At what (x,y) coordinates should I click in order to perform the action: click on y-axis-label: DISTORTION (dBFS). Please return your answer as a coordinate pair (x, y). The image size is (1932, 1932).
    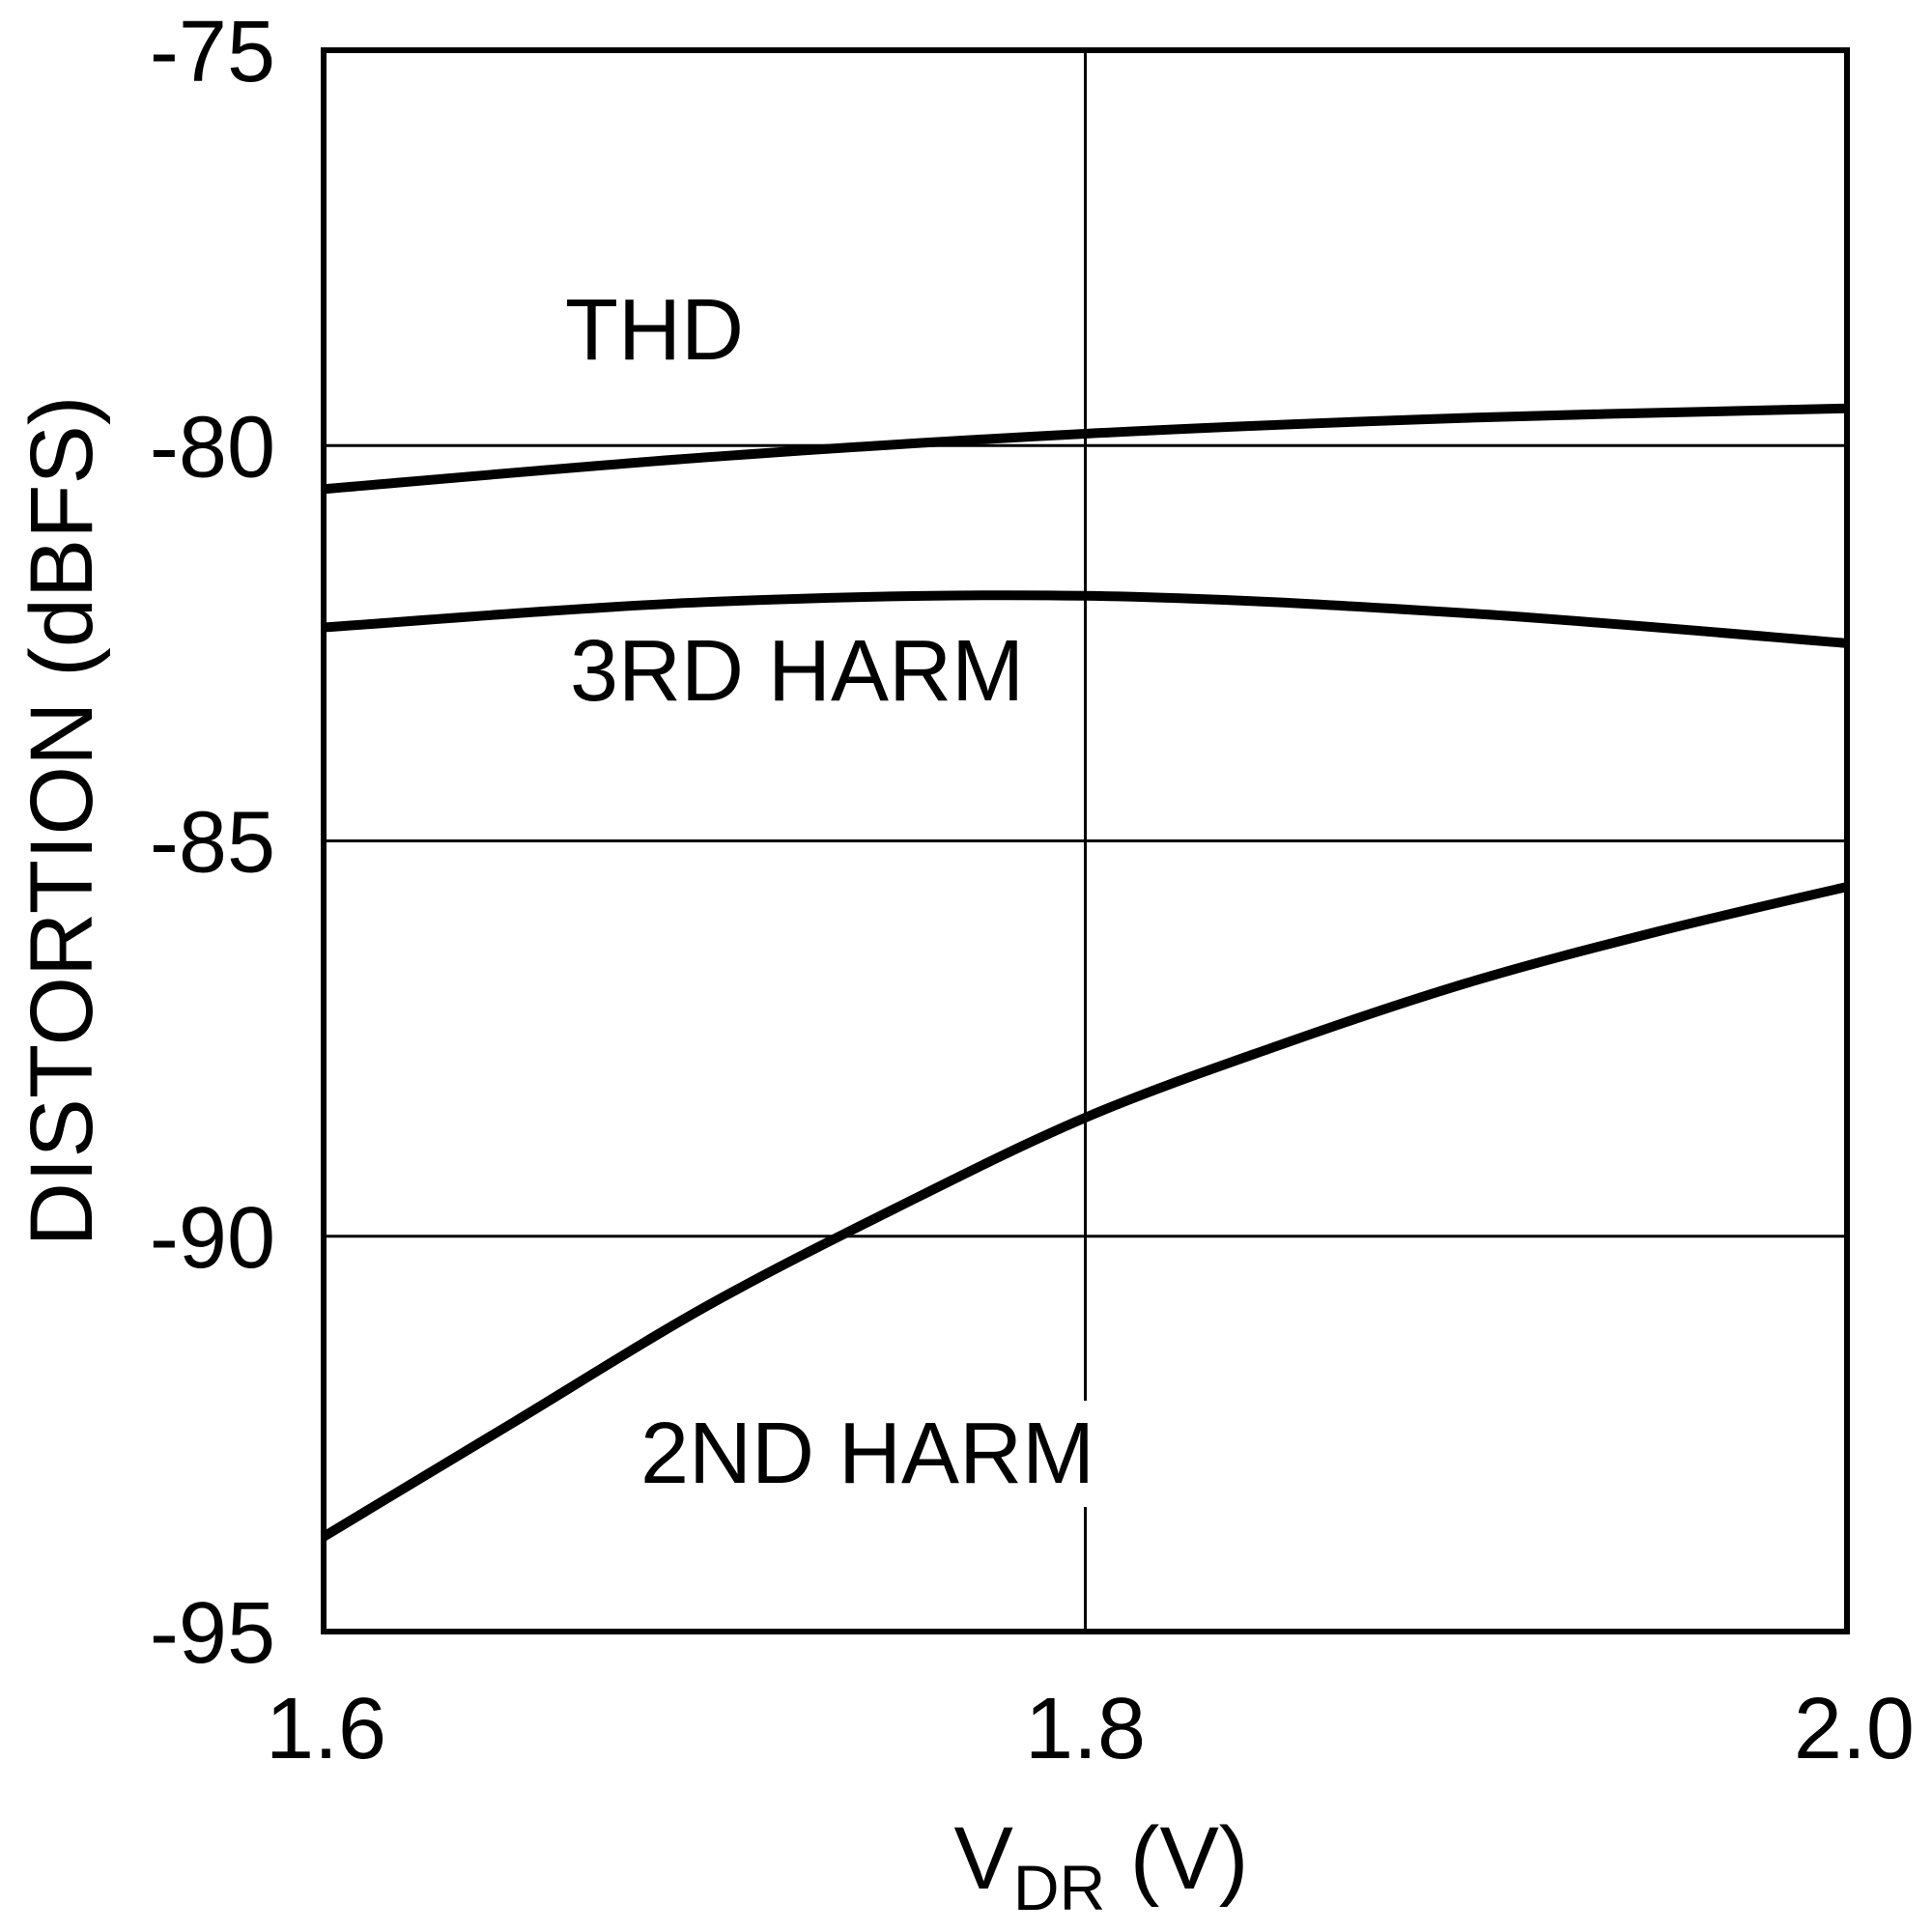
    Looking at the image, I should click on (62, 821).